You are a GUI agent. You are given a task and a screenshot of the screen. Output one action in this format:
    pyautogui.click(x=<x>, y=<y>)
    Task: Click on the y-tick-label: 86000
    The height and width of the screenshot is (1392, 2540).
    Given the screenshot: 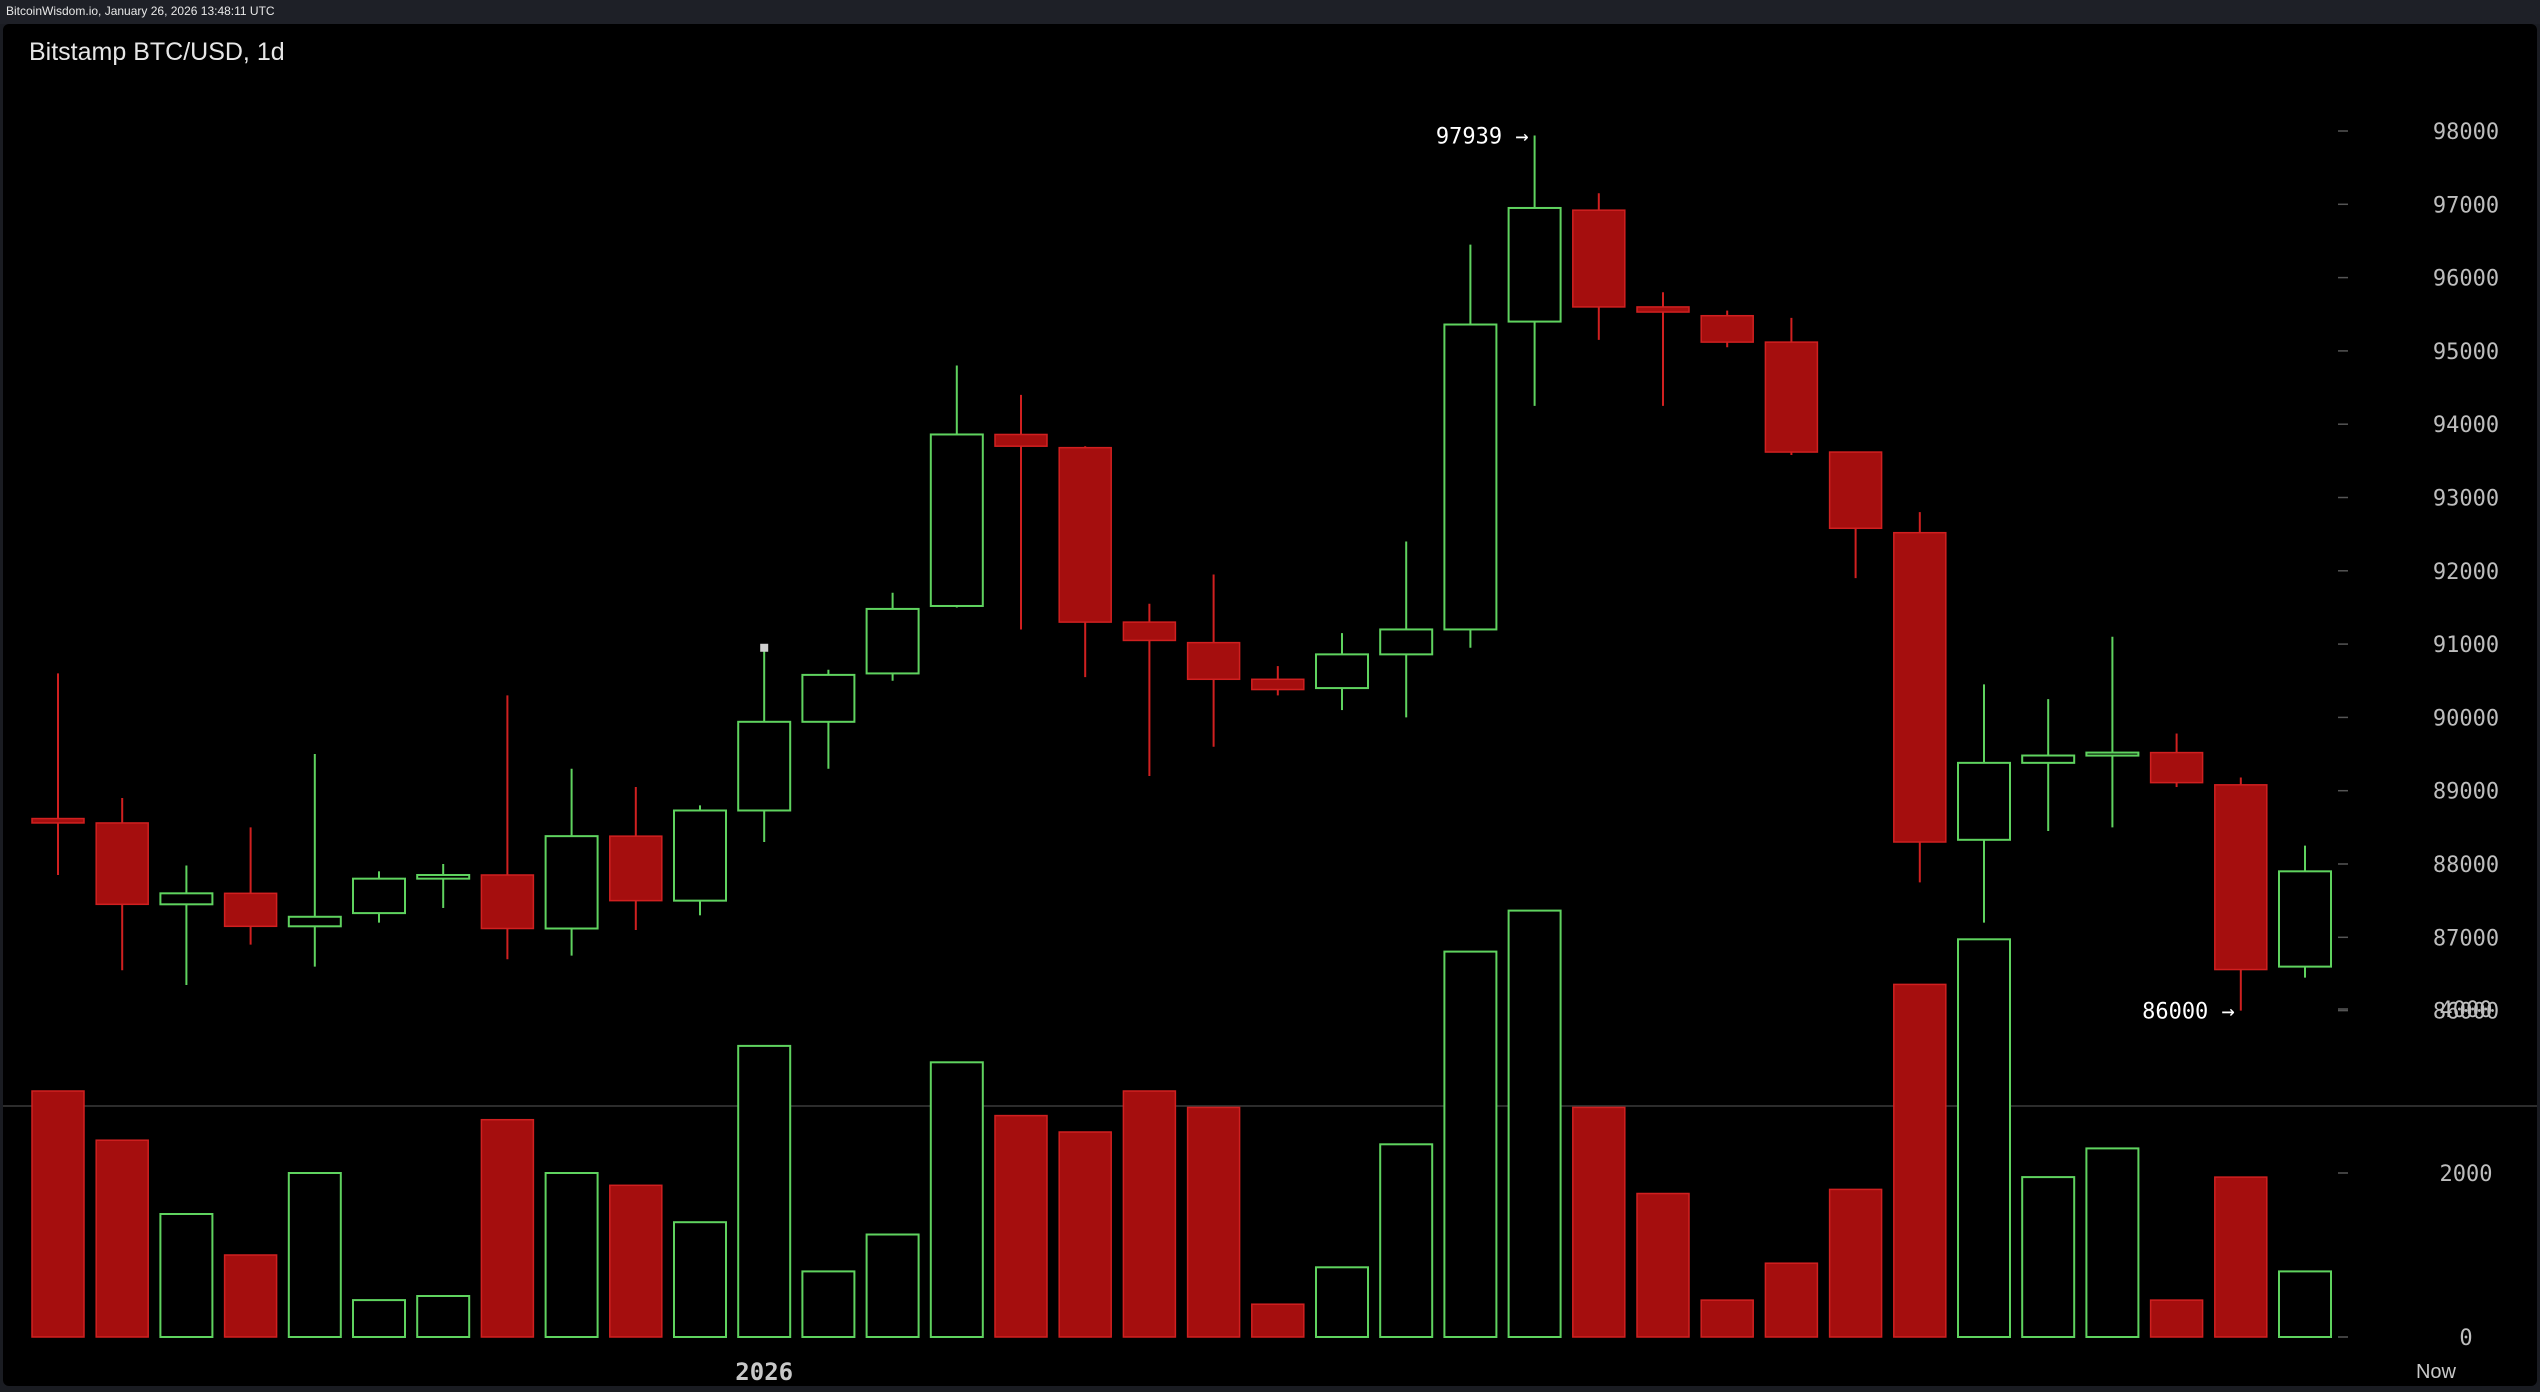 What is the action you would take?
    pyautogui.click(x=2466, y=1012)
    